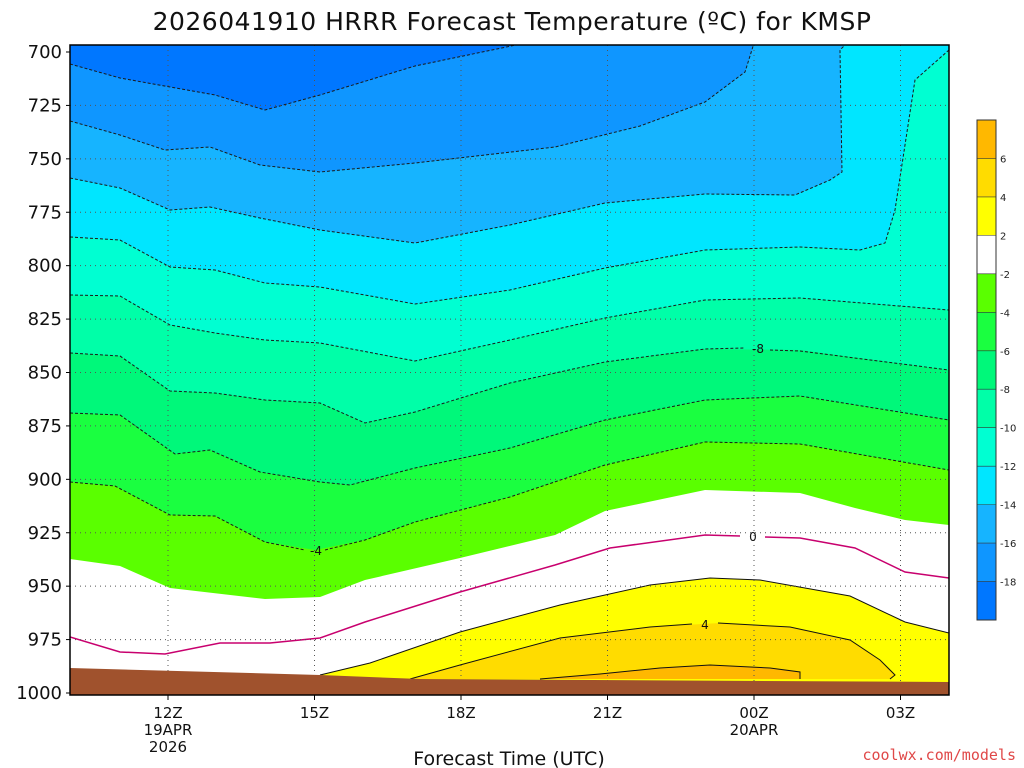  Describe the element at coordinates (316, 551) in the screenshot. I see `contour-label-minus4: -4` at that location.